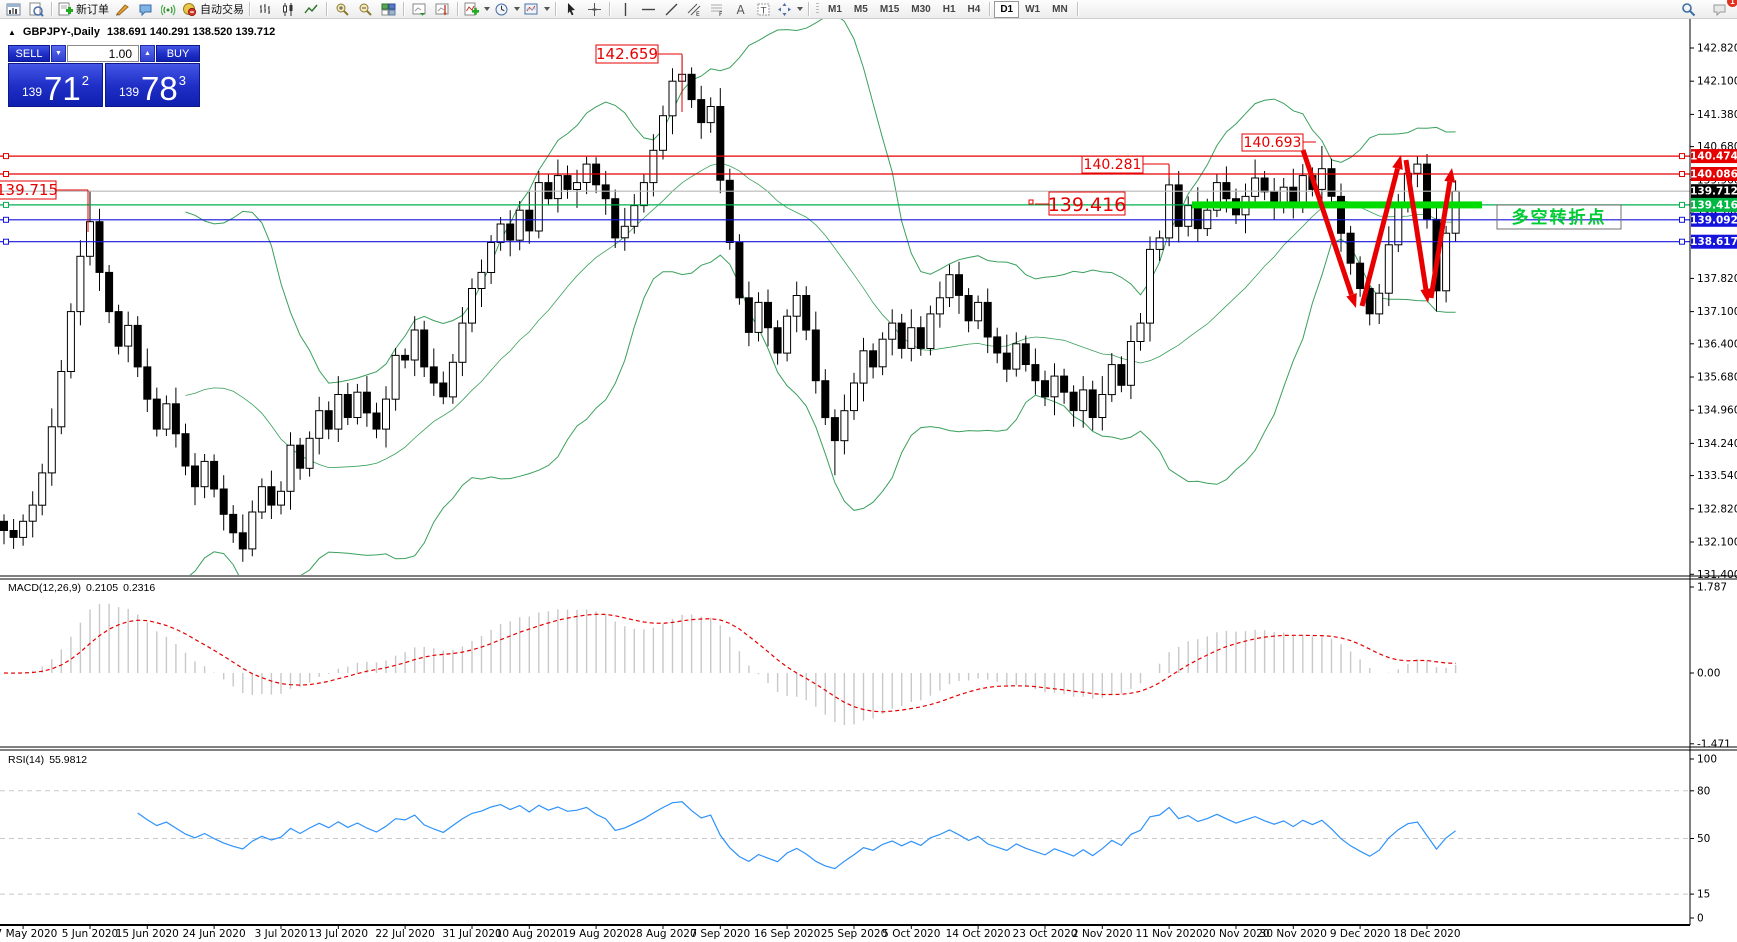 The height and width of the screenshot is (942, 1737). What do you see at coordinates (571, 9) in the screenshot?
I see `cursor-tool` at bounding box center [571, 9].